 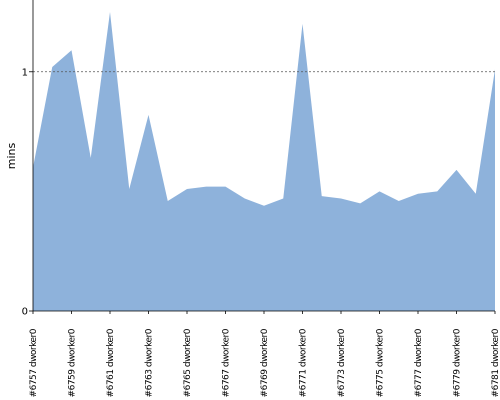 I want to click on y-tick-label: 0, so click(x=25, y=312).